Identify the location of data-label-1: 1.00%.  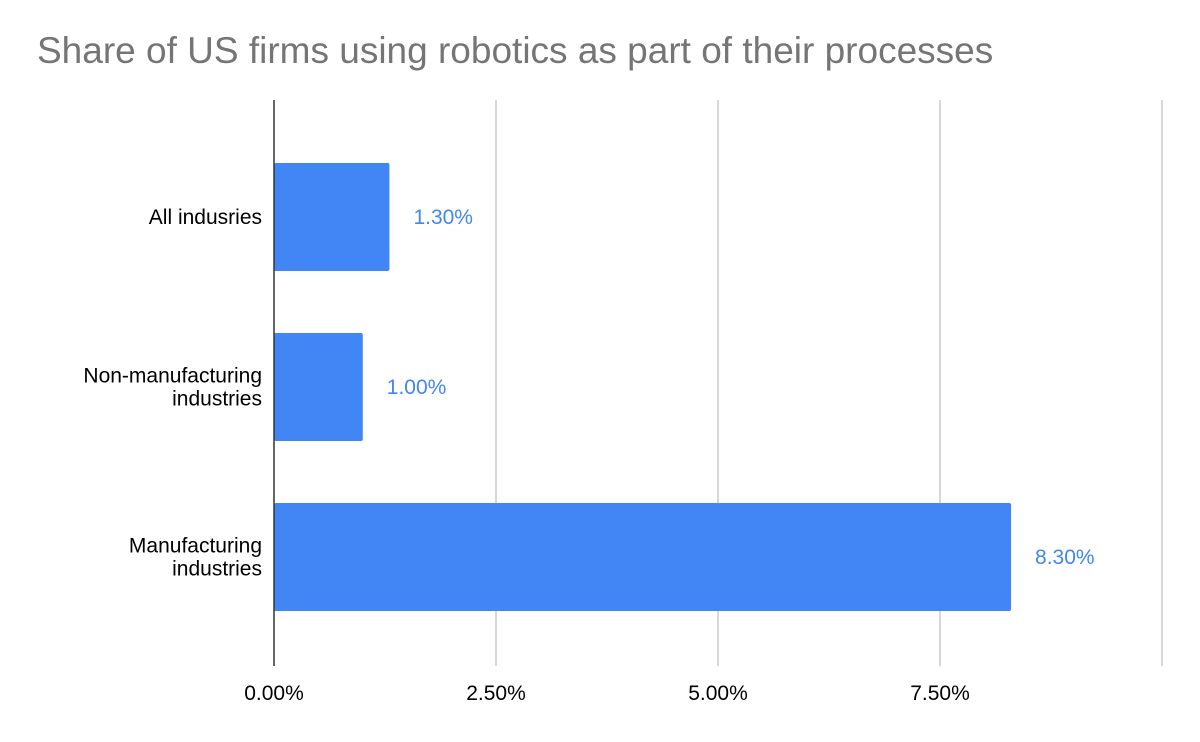
(417, 387).